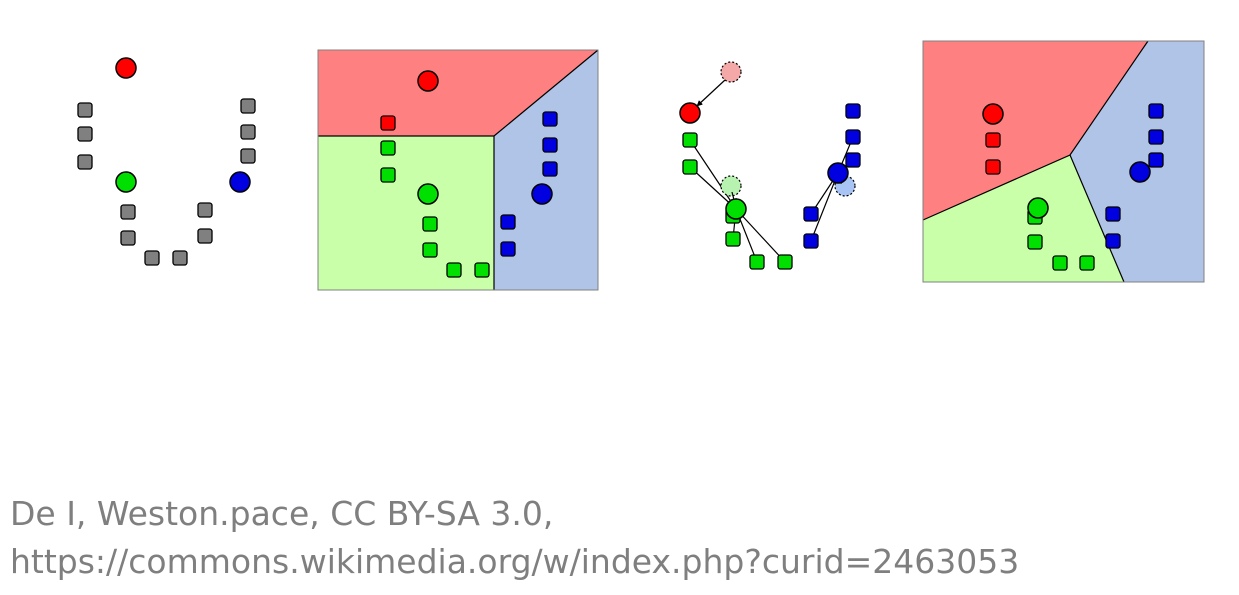 The height and width of the screenshot is (595, 1239). Describe the element at coordinates (731, 186) in the screenshot. I see `previous-green-mean` at that location.